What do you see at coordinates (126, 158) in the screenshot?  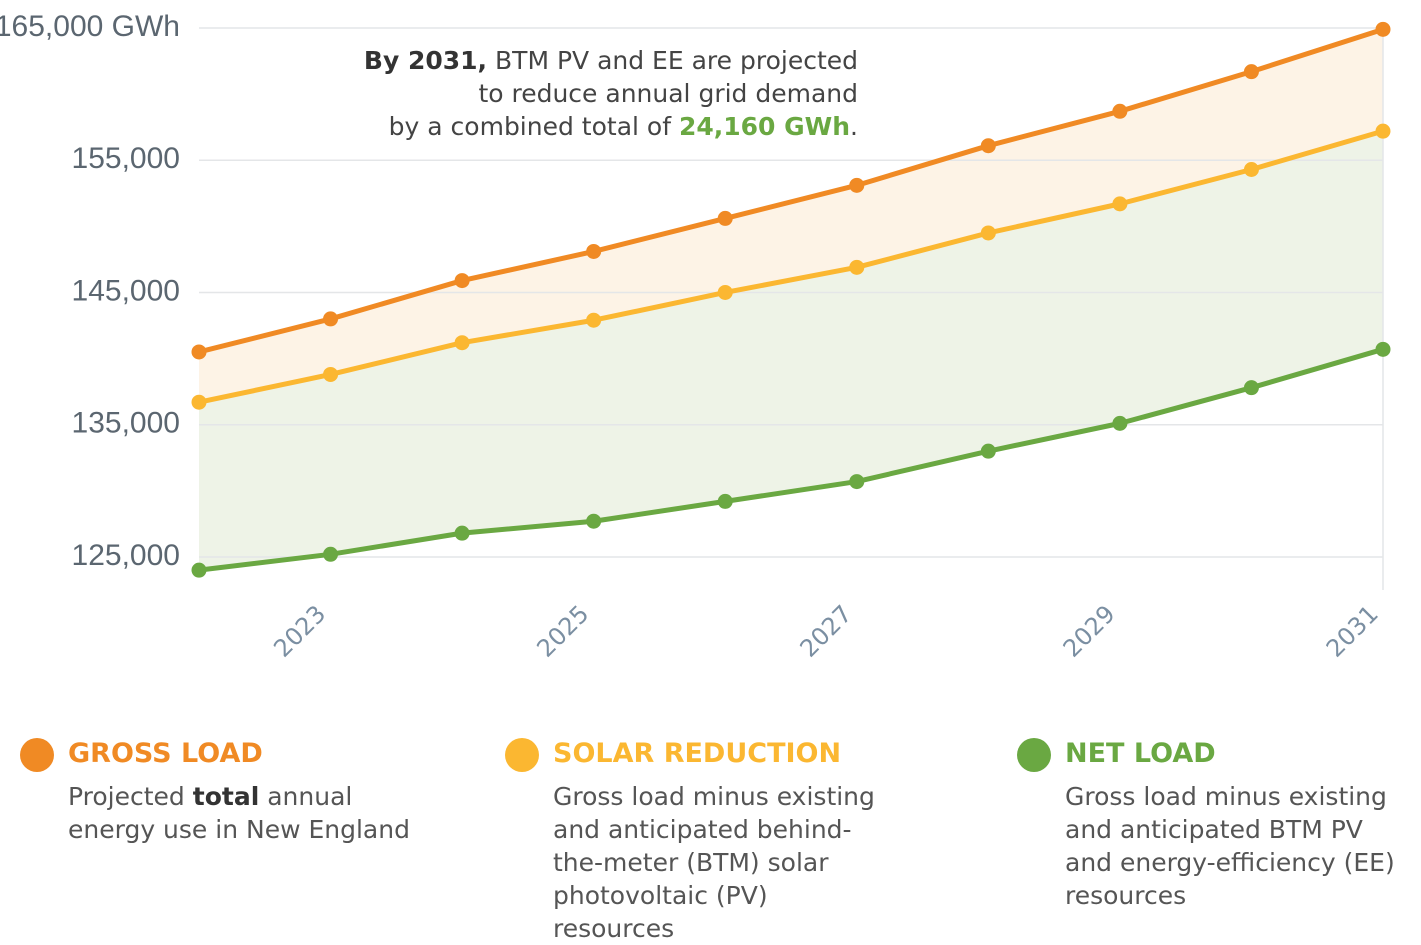 I see `y-tick-label: 155,000` at bounding box center [126, 158].